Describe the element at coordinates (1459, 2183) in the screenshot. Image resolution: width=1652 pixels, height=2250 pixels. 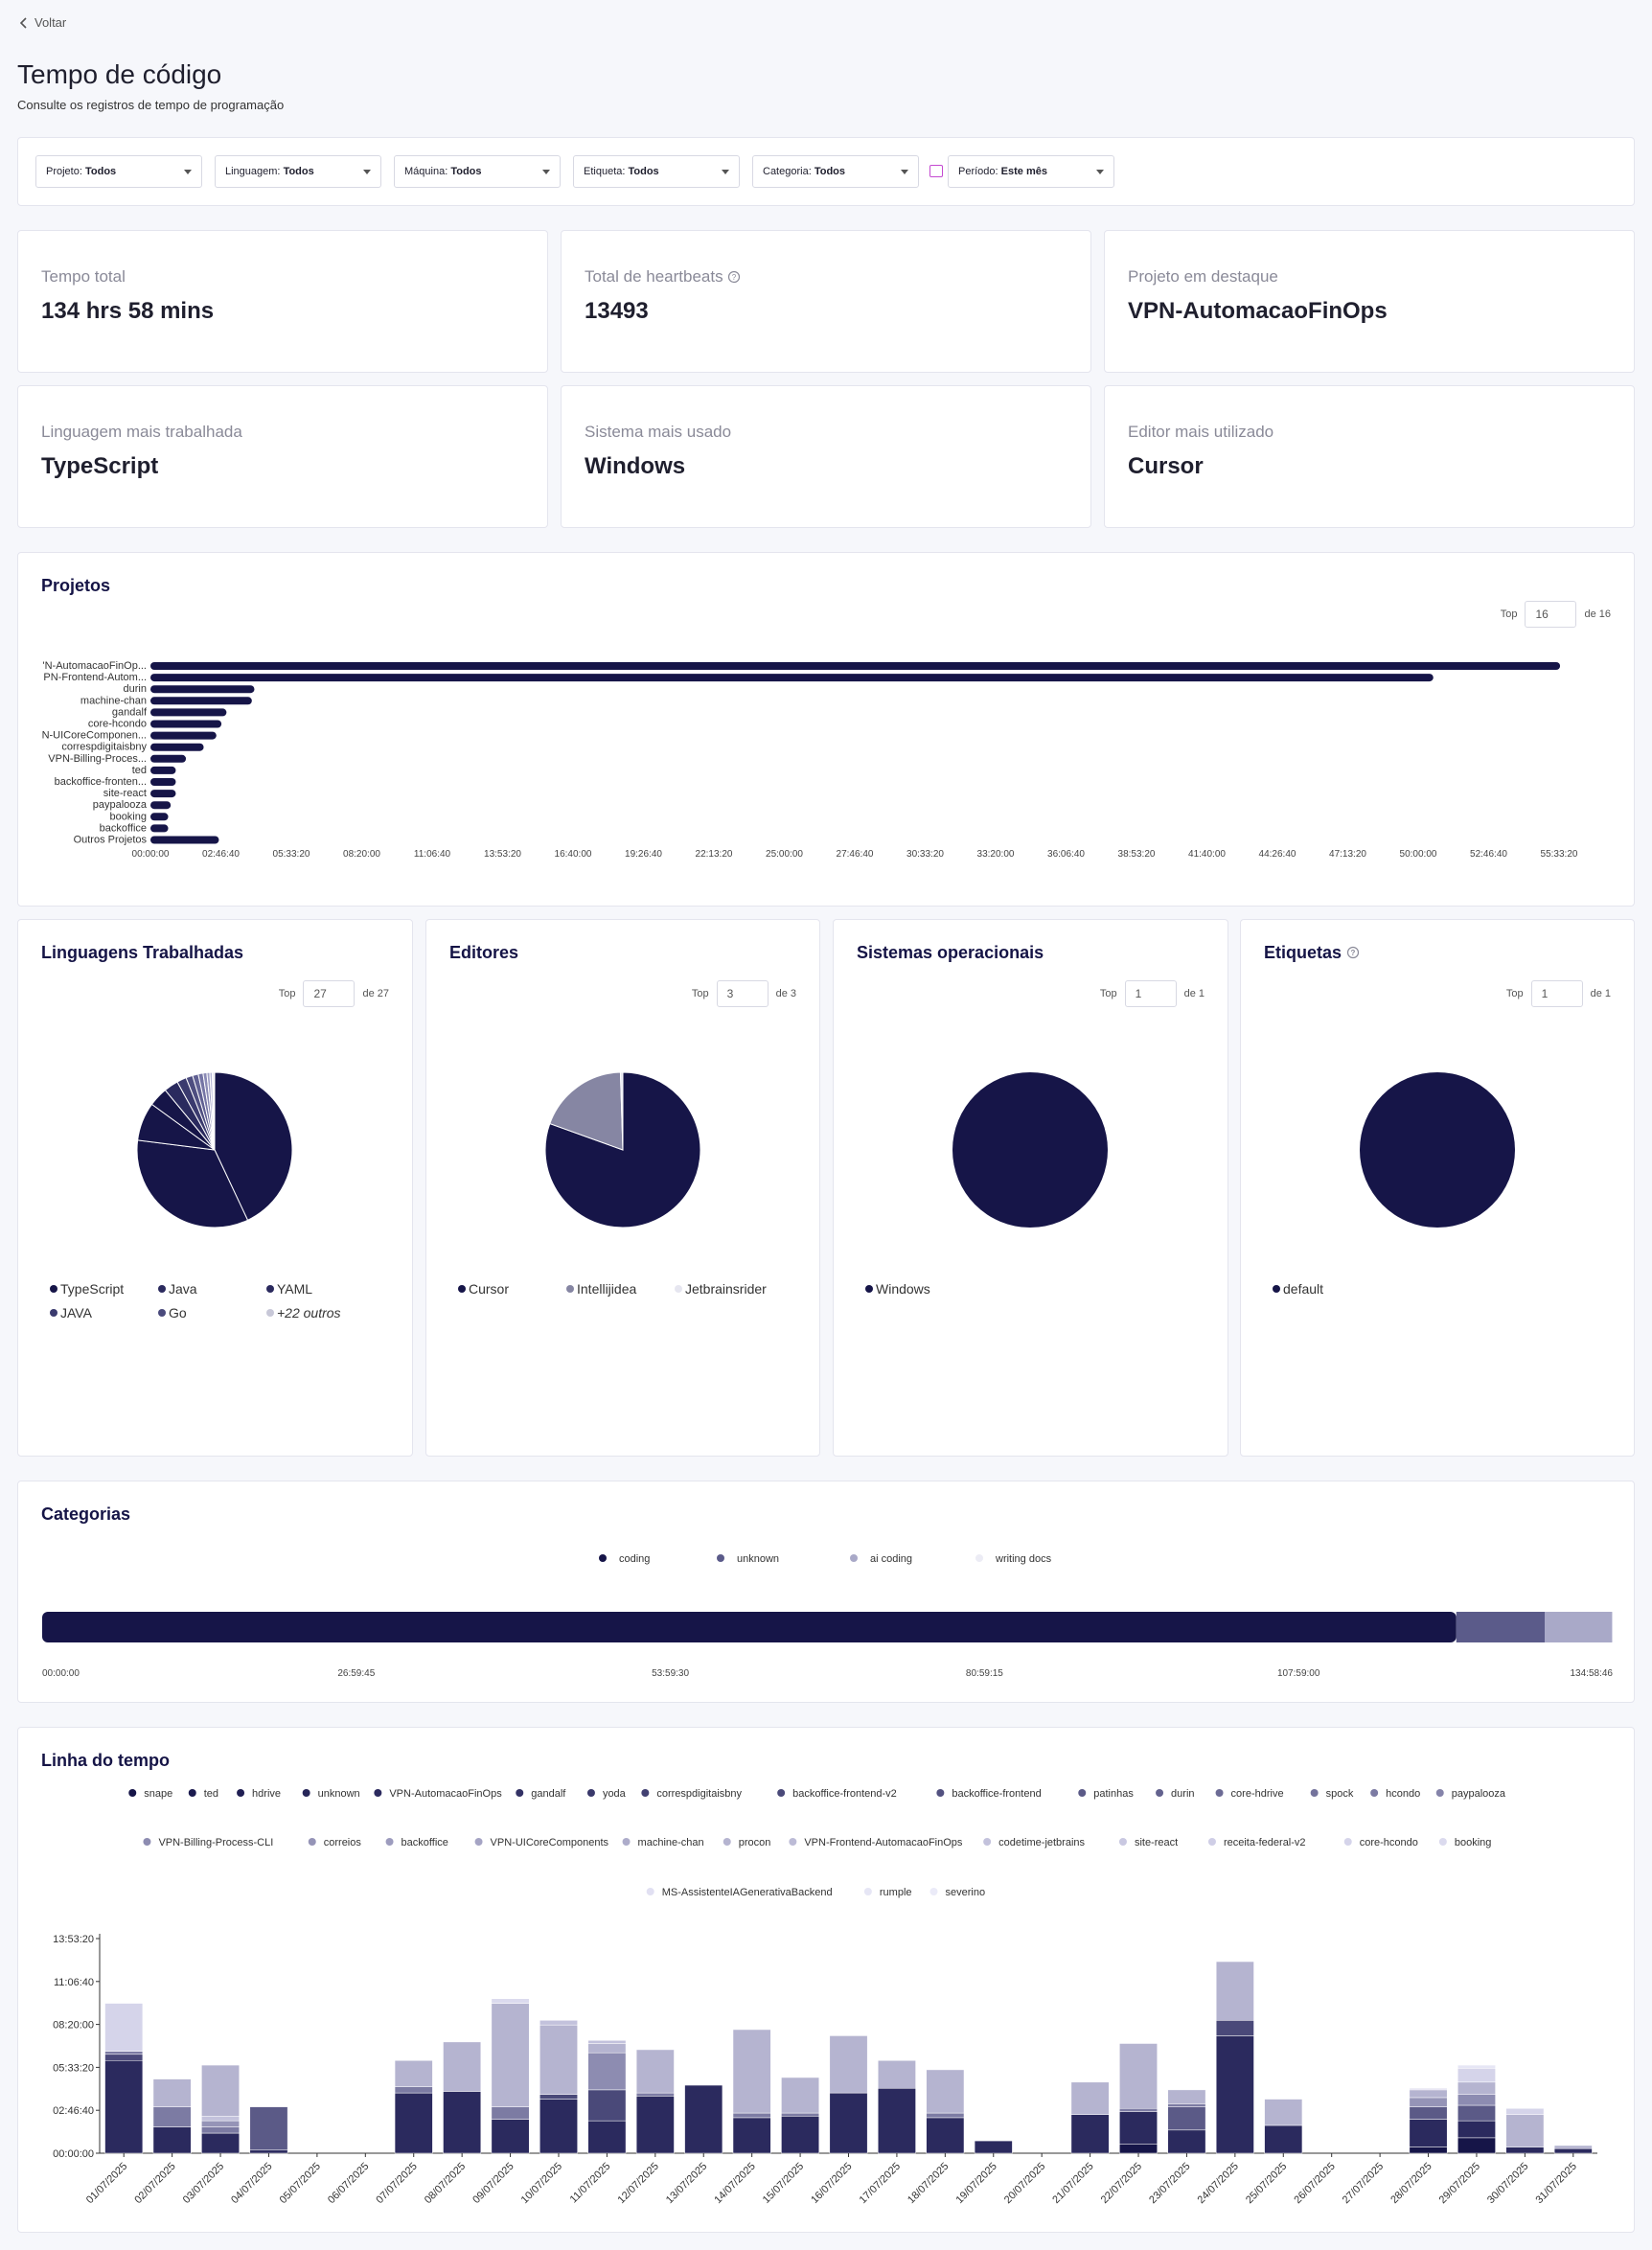
I see `x-tick-label: 29/07/2025` at that location.